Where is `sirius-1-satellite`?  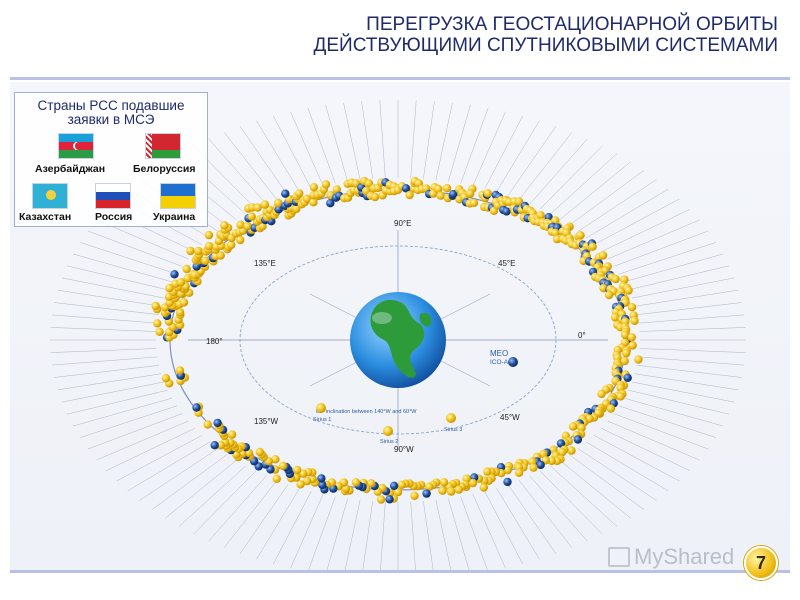
sirius-1-satellite is located at coordinates (321, 408).